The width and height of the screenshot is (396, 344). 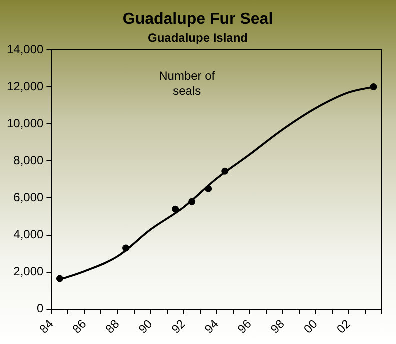 What do you see at coordinates (212, 326) in the screenshot?
I see `x-tick-label: 94` at bounding box center [212, 326].